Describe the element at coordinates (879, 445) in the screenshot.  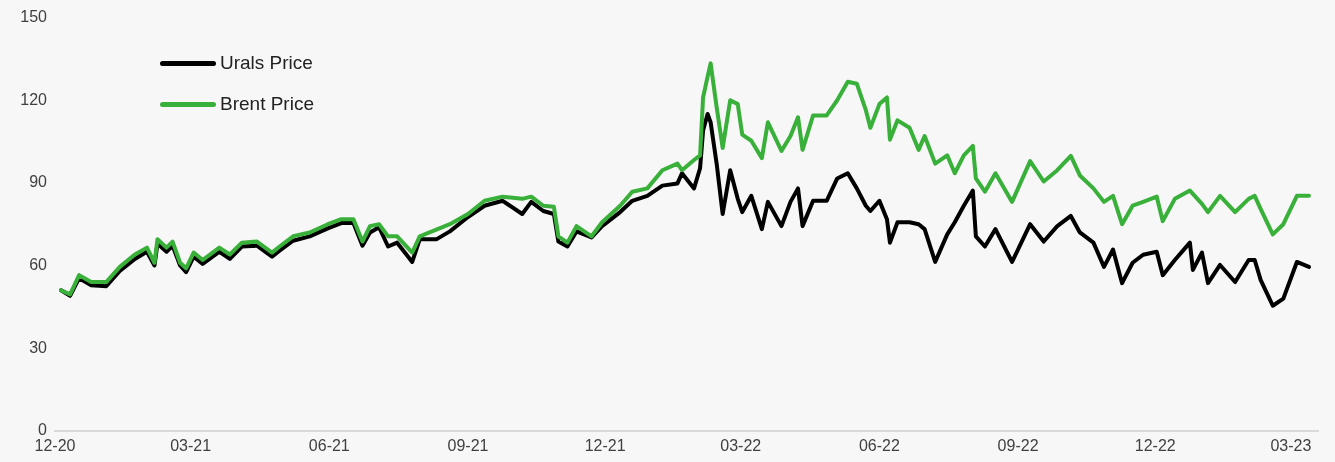
I see `x-tick-label: 06-22` at that location.